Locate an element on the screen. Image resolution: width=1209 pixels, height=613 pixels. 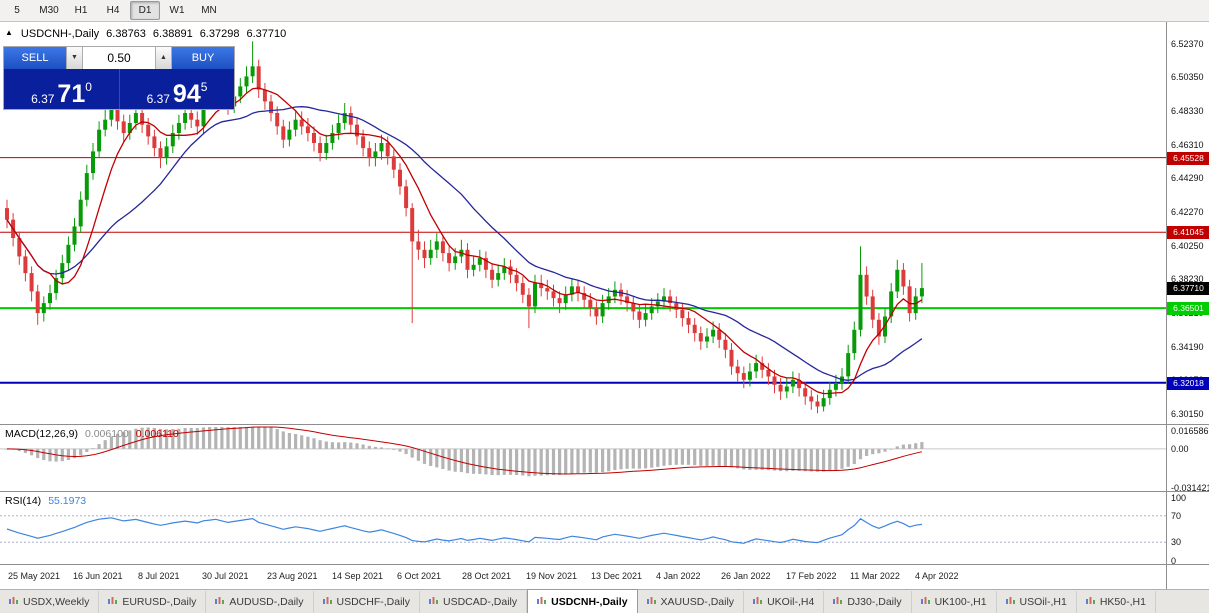
one-click-trading-panel: SELL ▼ 0.50 ▲ BUY 6.37 71 0 6.37 94 5 is located at coordinates (119, 78).